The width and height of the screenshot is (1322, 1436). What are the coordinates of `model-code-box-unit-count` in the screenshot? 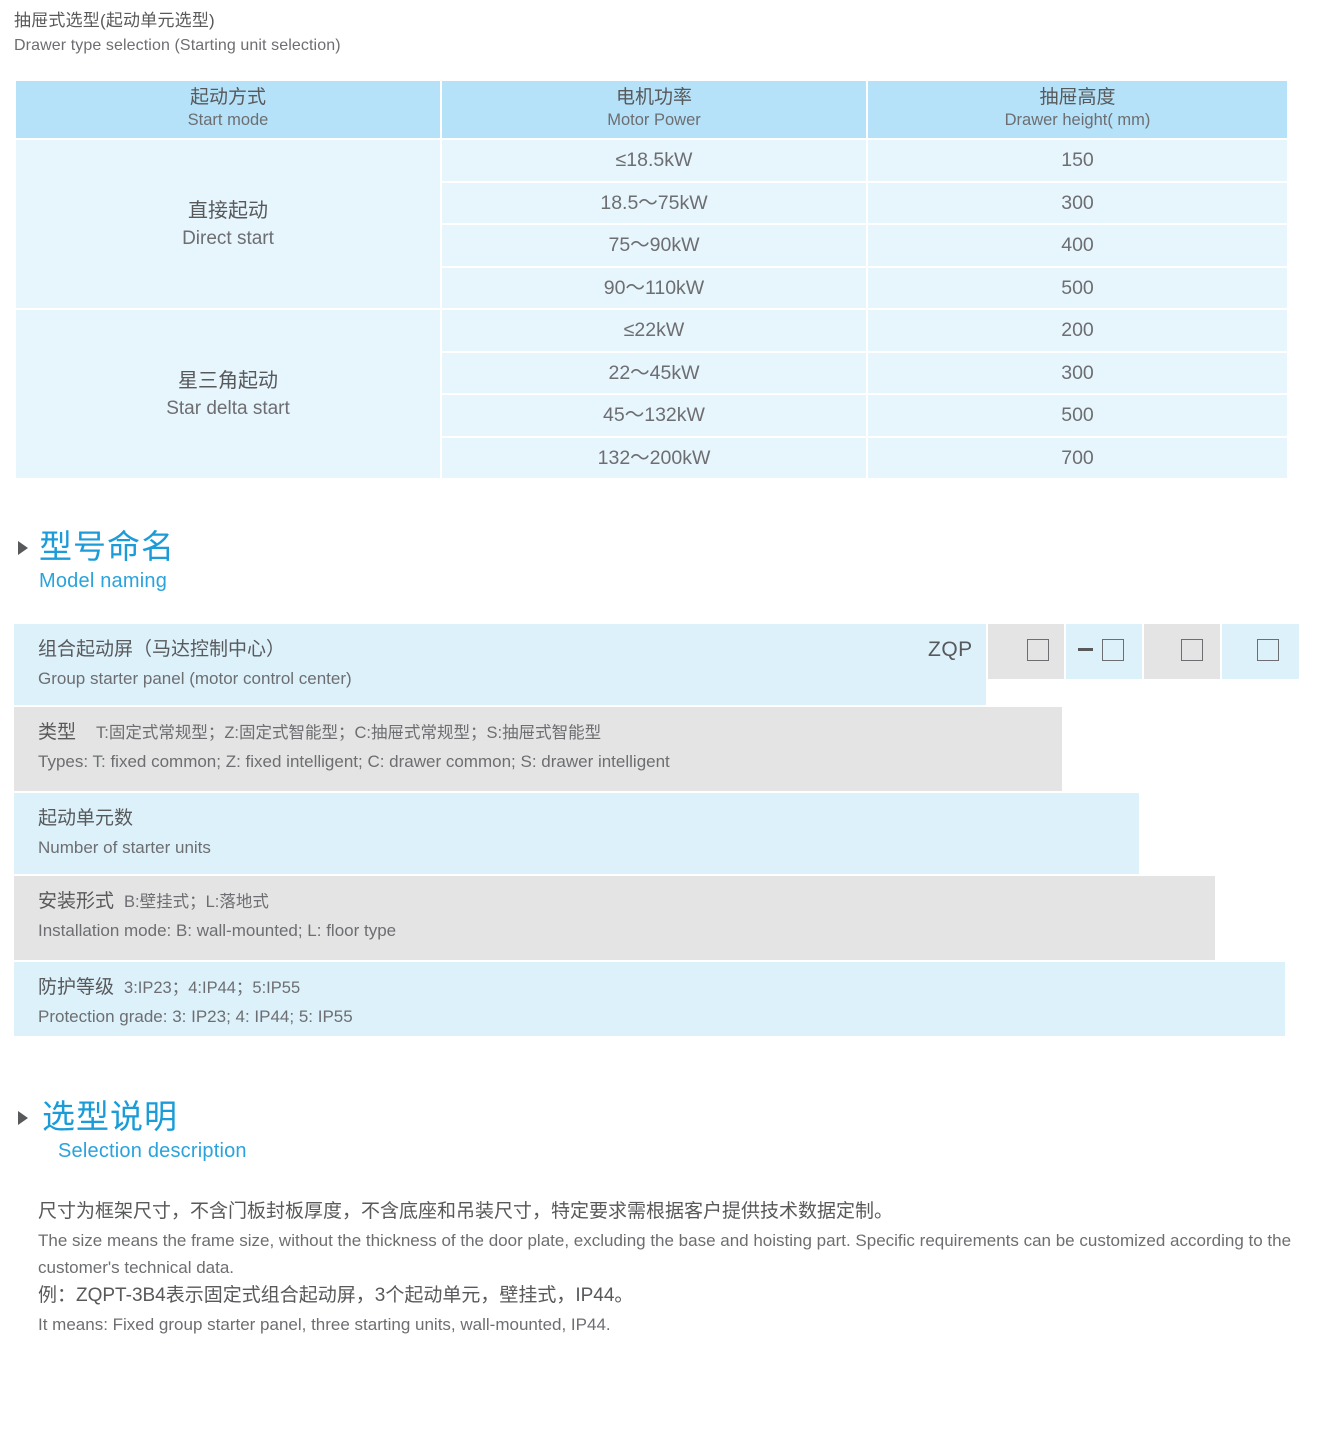 It's located at (1113, 650).